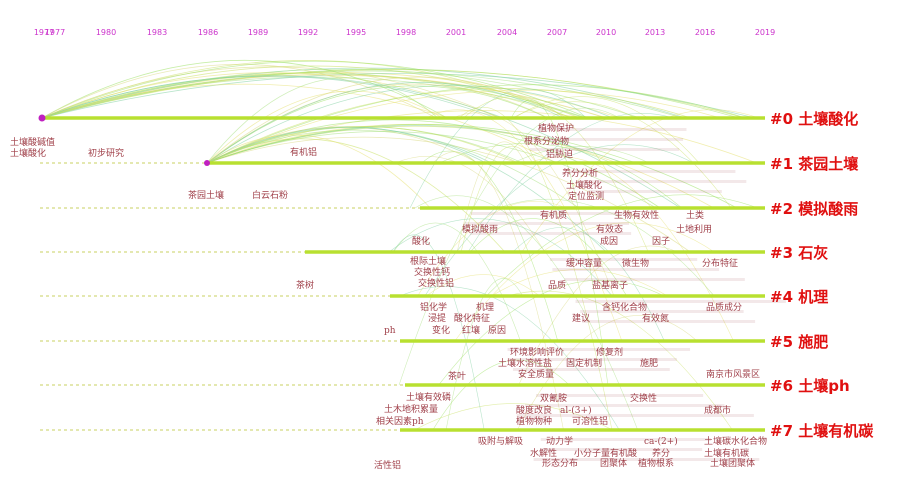  What do you see at coordinates (656, 463) in the screenshot?
I see `keyword-label: 植物根系` at bounding box center [656, 463].